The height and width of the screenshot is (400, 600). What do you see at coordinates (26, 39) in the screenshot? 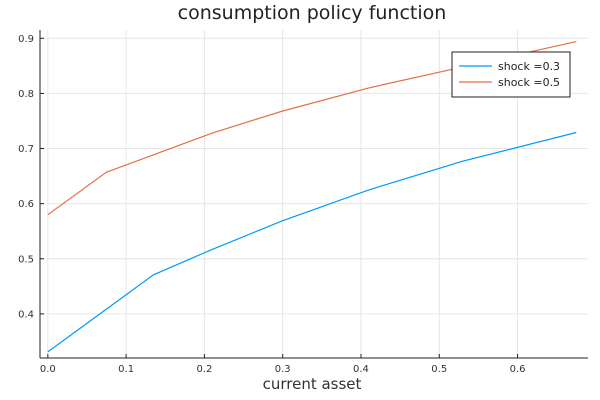
I see `y-tick-label: 0.9` at bounding box center [26, 39].